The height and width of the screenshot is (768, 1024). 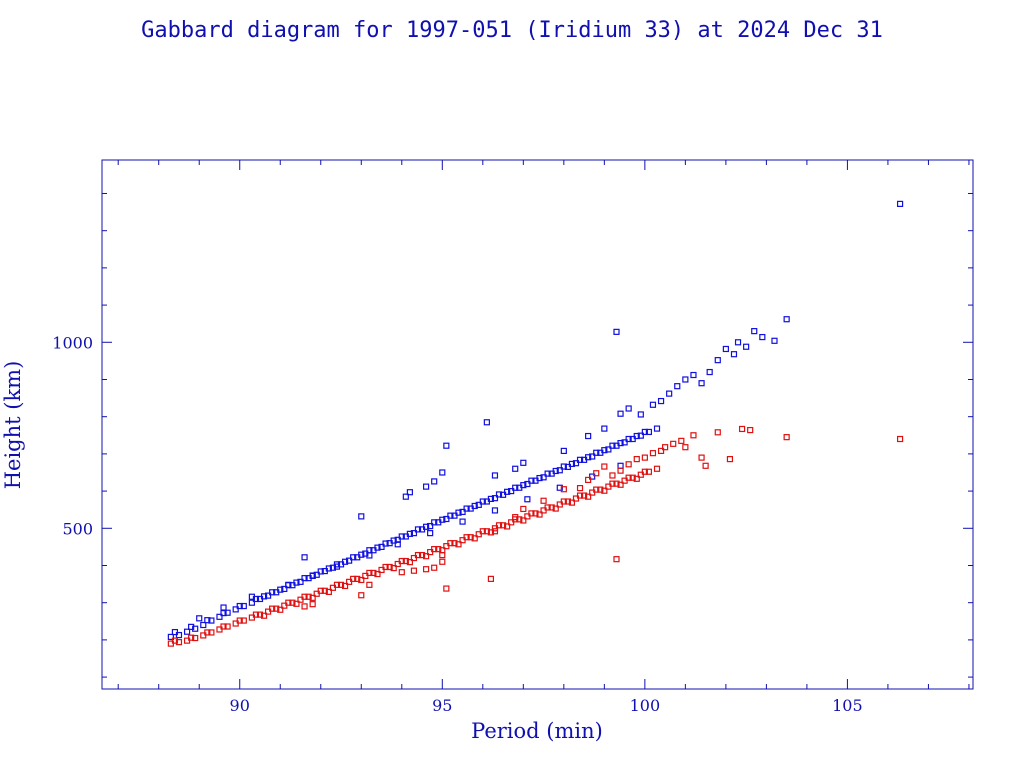 What do you see at coordinates (13, 425) in the screenshot?
I see `y-axis-label: Height (km)` at bounding box center [13, 425].